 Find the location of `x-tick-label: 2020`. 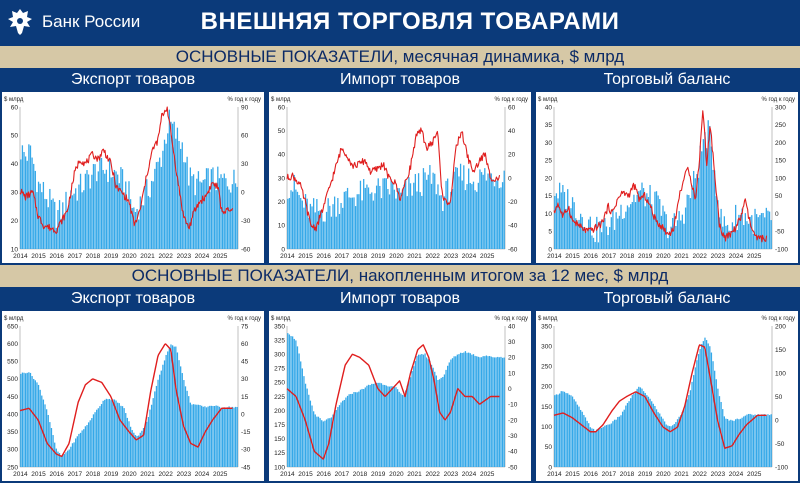

x-tick-label: 2020 is located at coordinates (396, 256).